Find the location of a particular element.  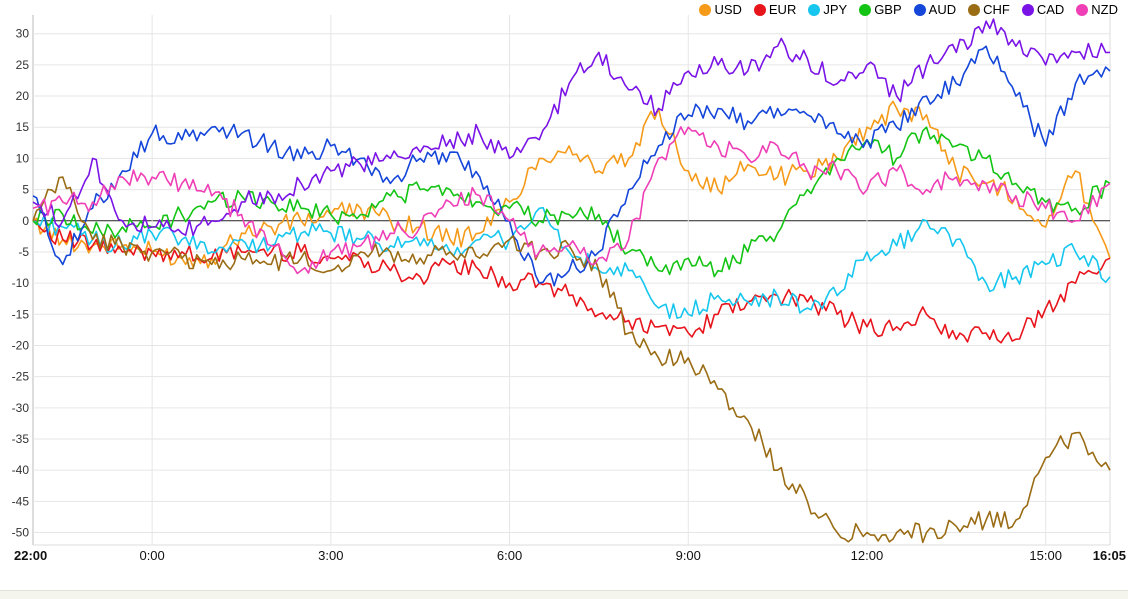

y-tick-label: -35 is located at coordinates (21, 439).